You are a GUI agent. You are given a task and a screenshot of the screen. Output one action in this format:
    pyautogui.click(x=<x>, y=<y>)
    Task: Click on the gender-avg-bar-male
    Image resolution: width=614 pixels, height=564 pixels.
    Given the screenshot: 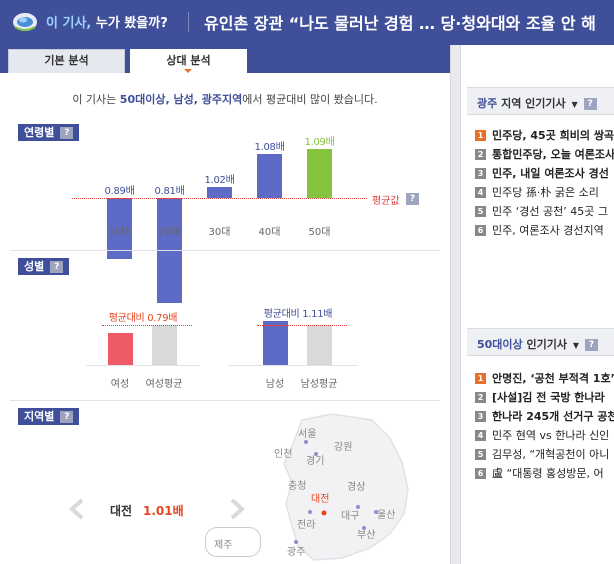 What is the action you would take?
    pyautogui.click(x=319, y=345)
    